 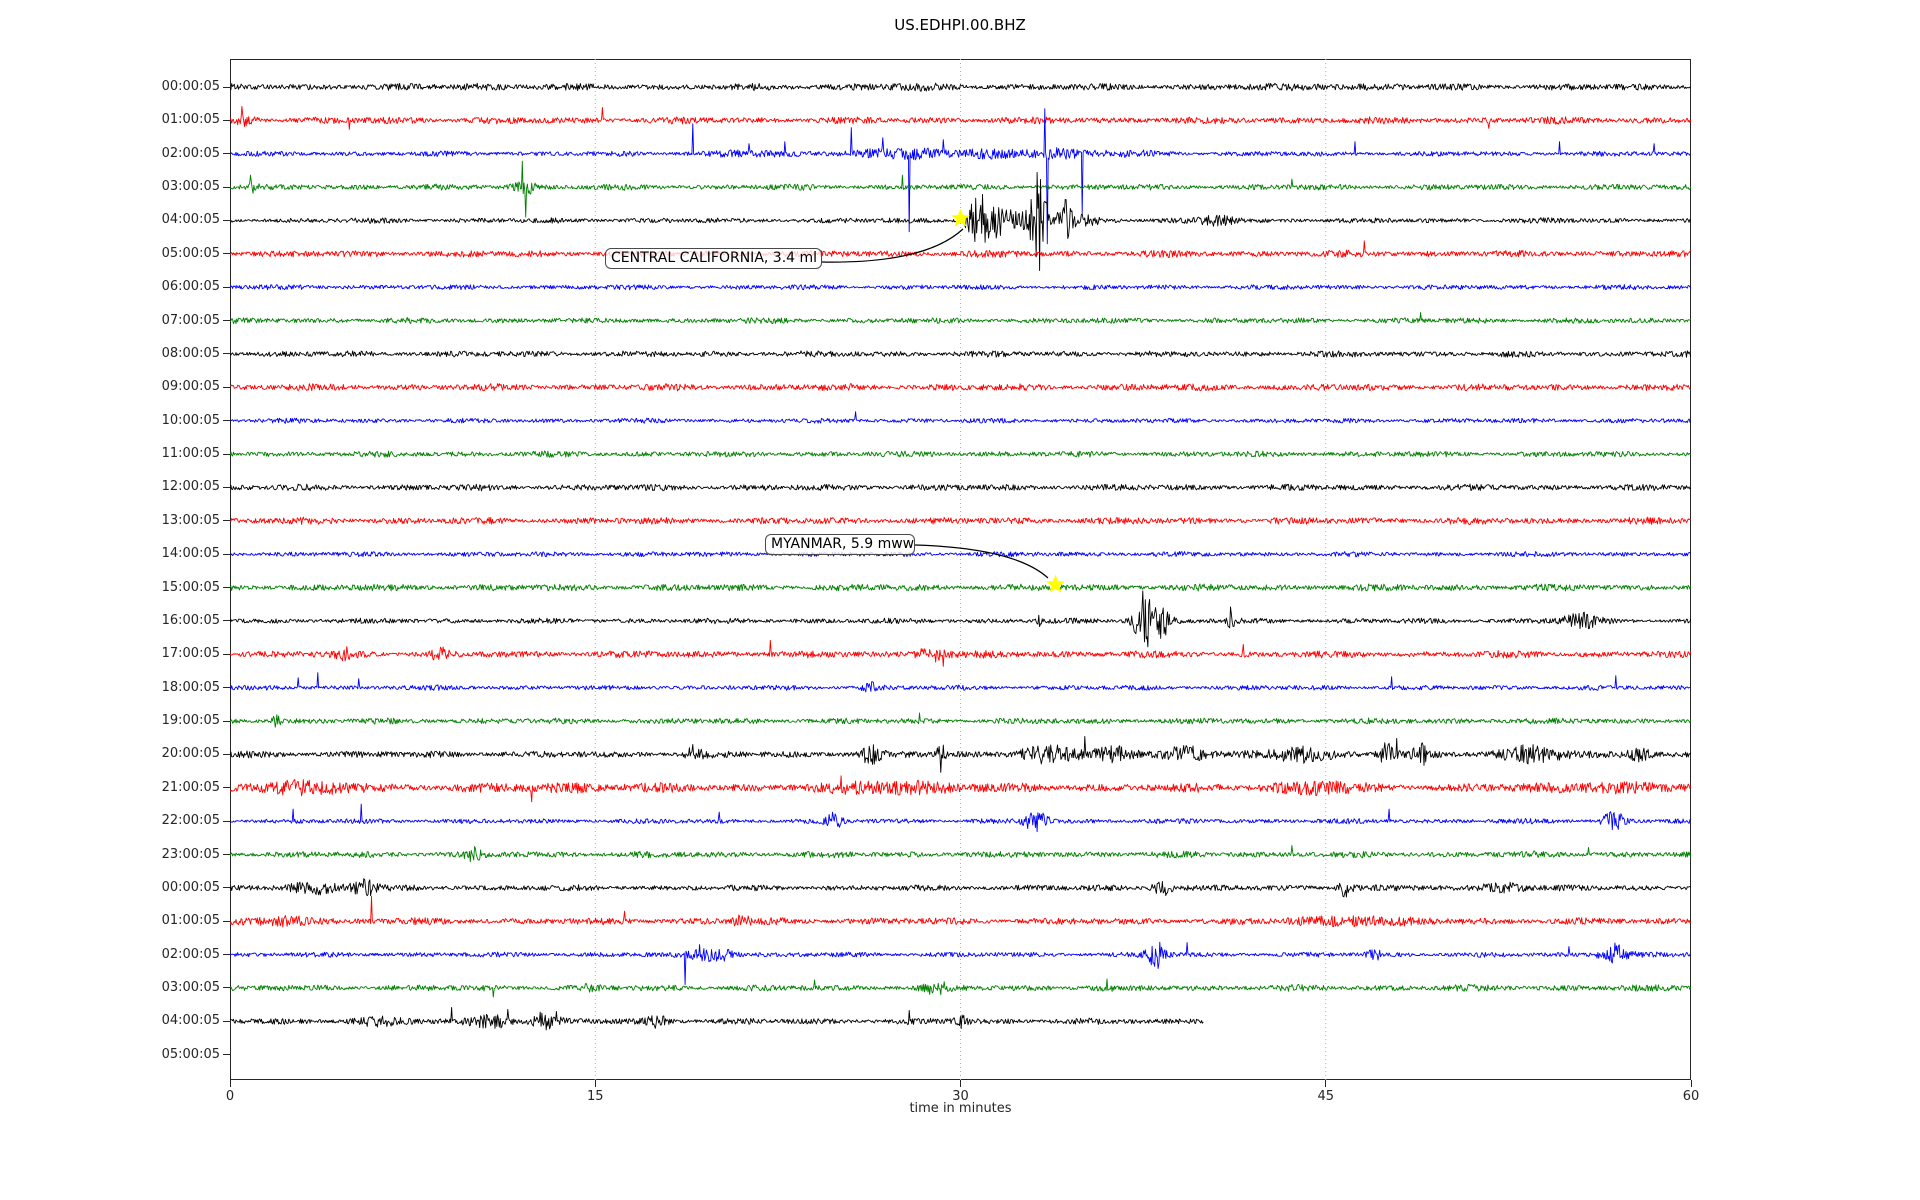 I want to click on y-tick-label: 15:00:05, so click(x=190, y=587).